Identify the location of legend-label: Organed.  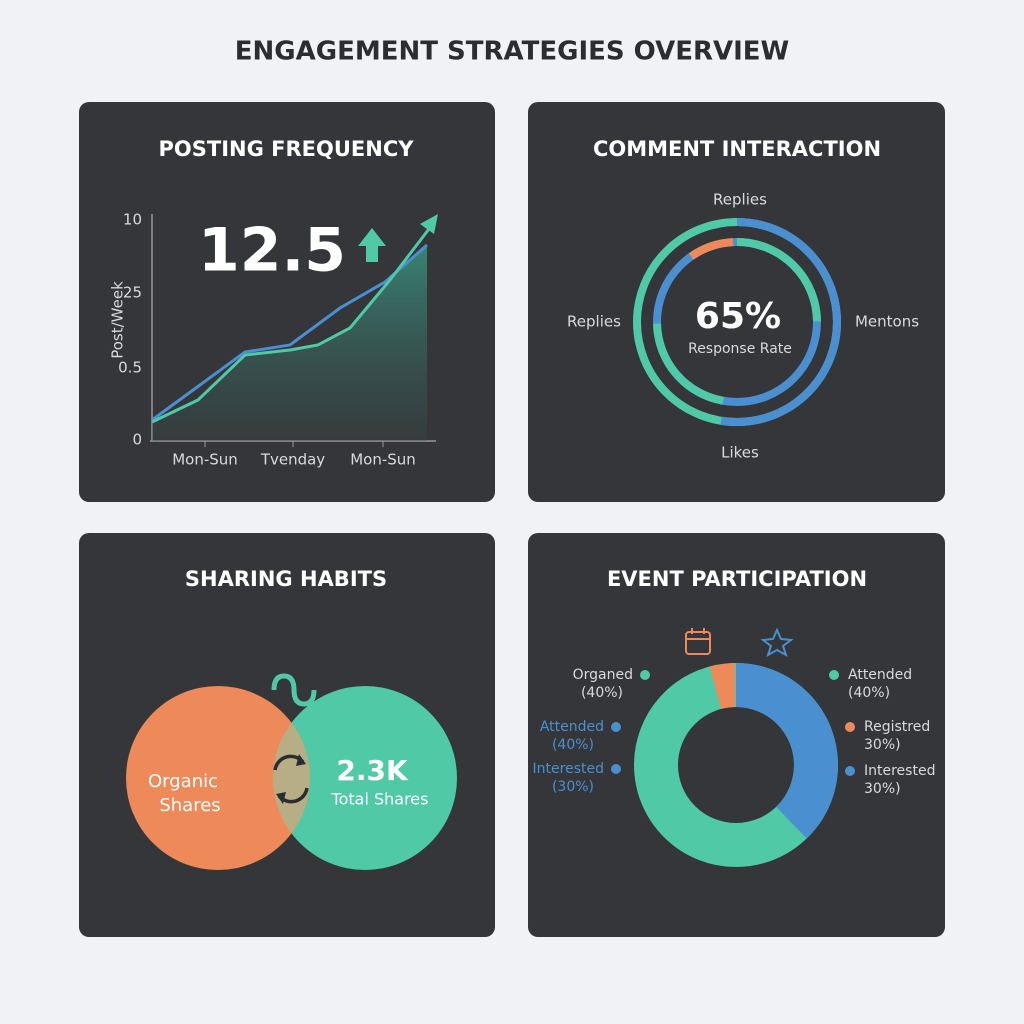
(603, 675).